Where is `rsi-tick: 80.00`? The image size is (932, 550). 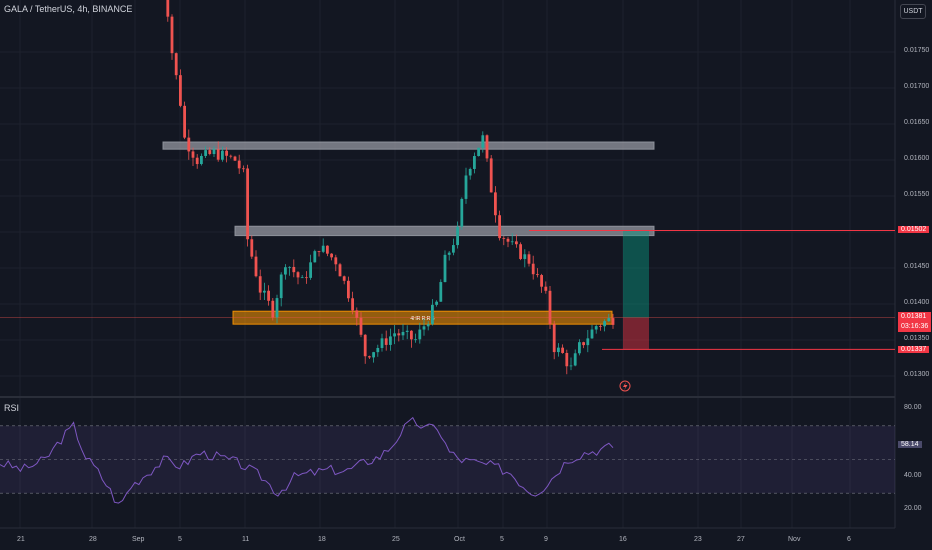
rsi-tick: 80.00 is located at coordinates (913, 407).